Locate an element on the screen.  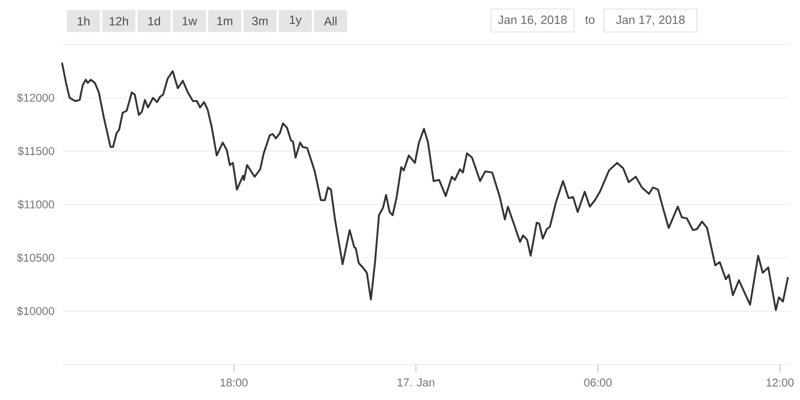
y-tick-label: $11000 is located at coordinates (36, 205).